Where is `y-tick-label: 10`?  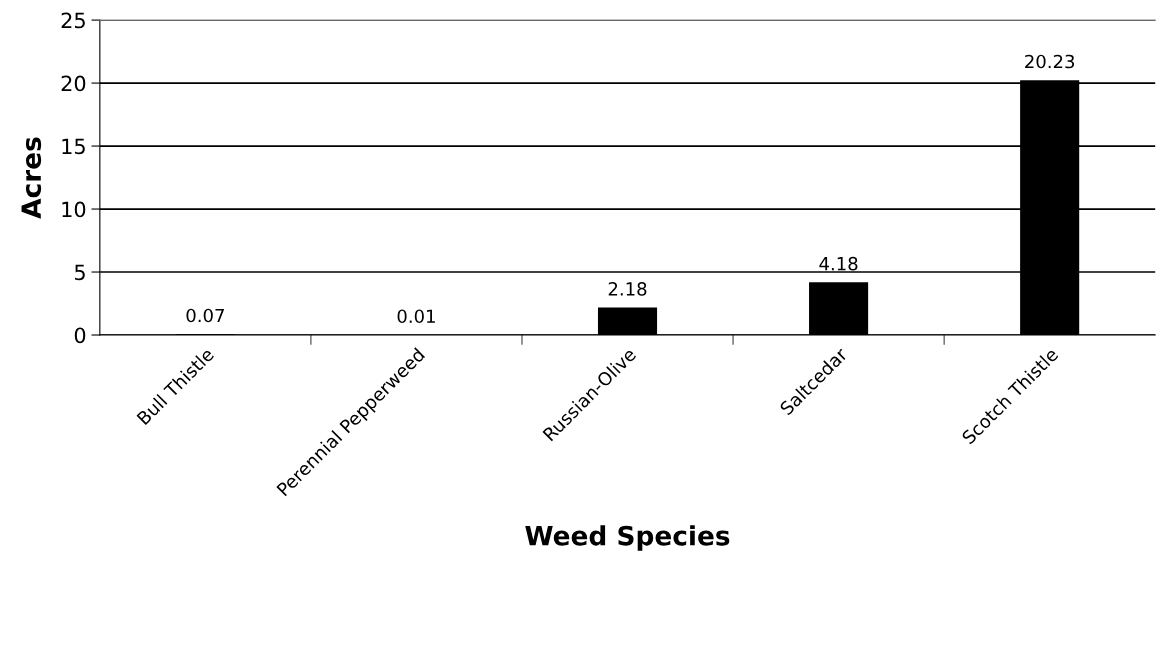
y-tick-label: 10 is located at coordinates (74, 209).